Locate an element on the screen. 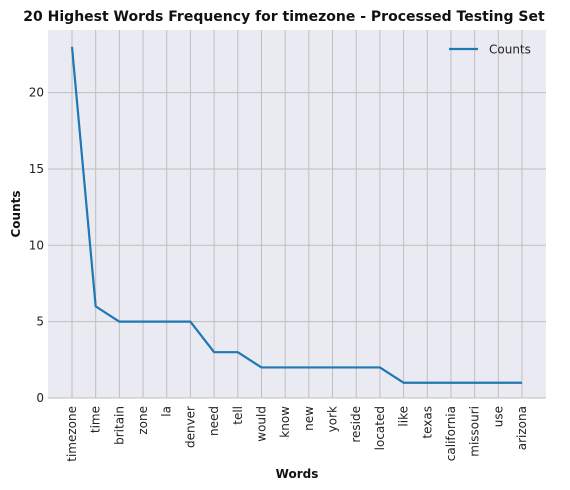  x-tick-label: would is located at coordinates (261, 424).